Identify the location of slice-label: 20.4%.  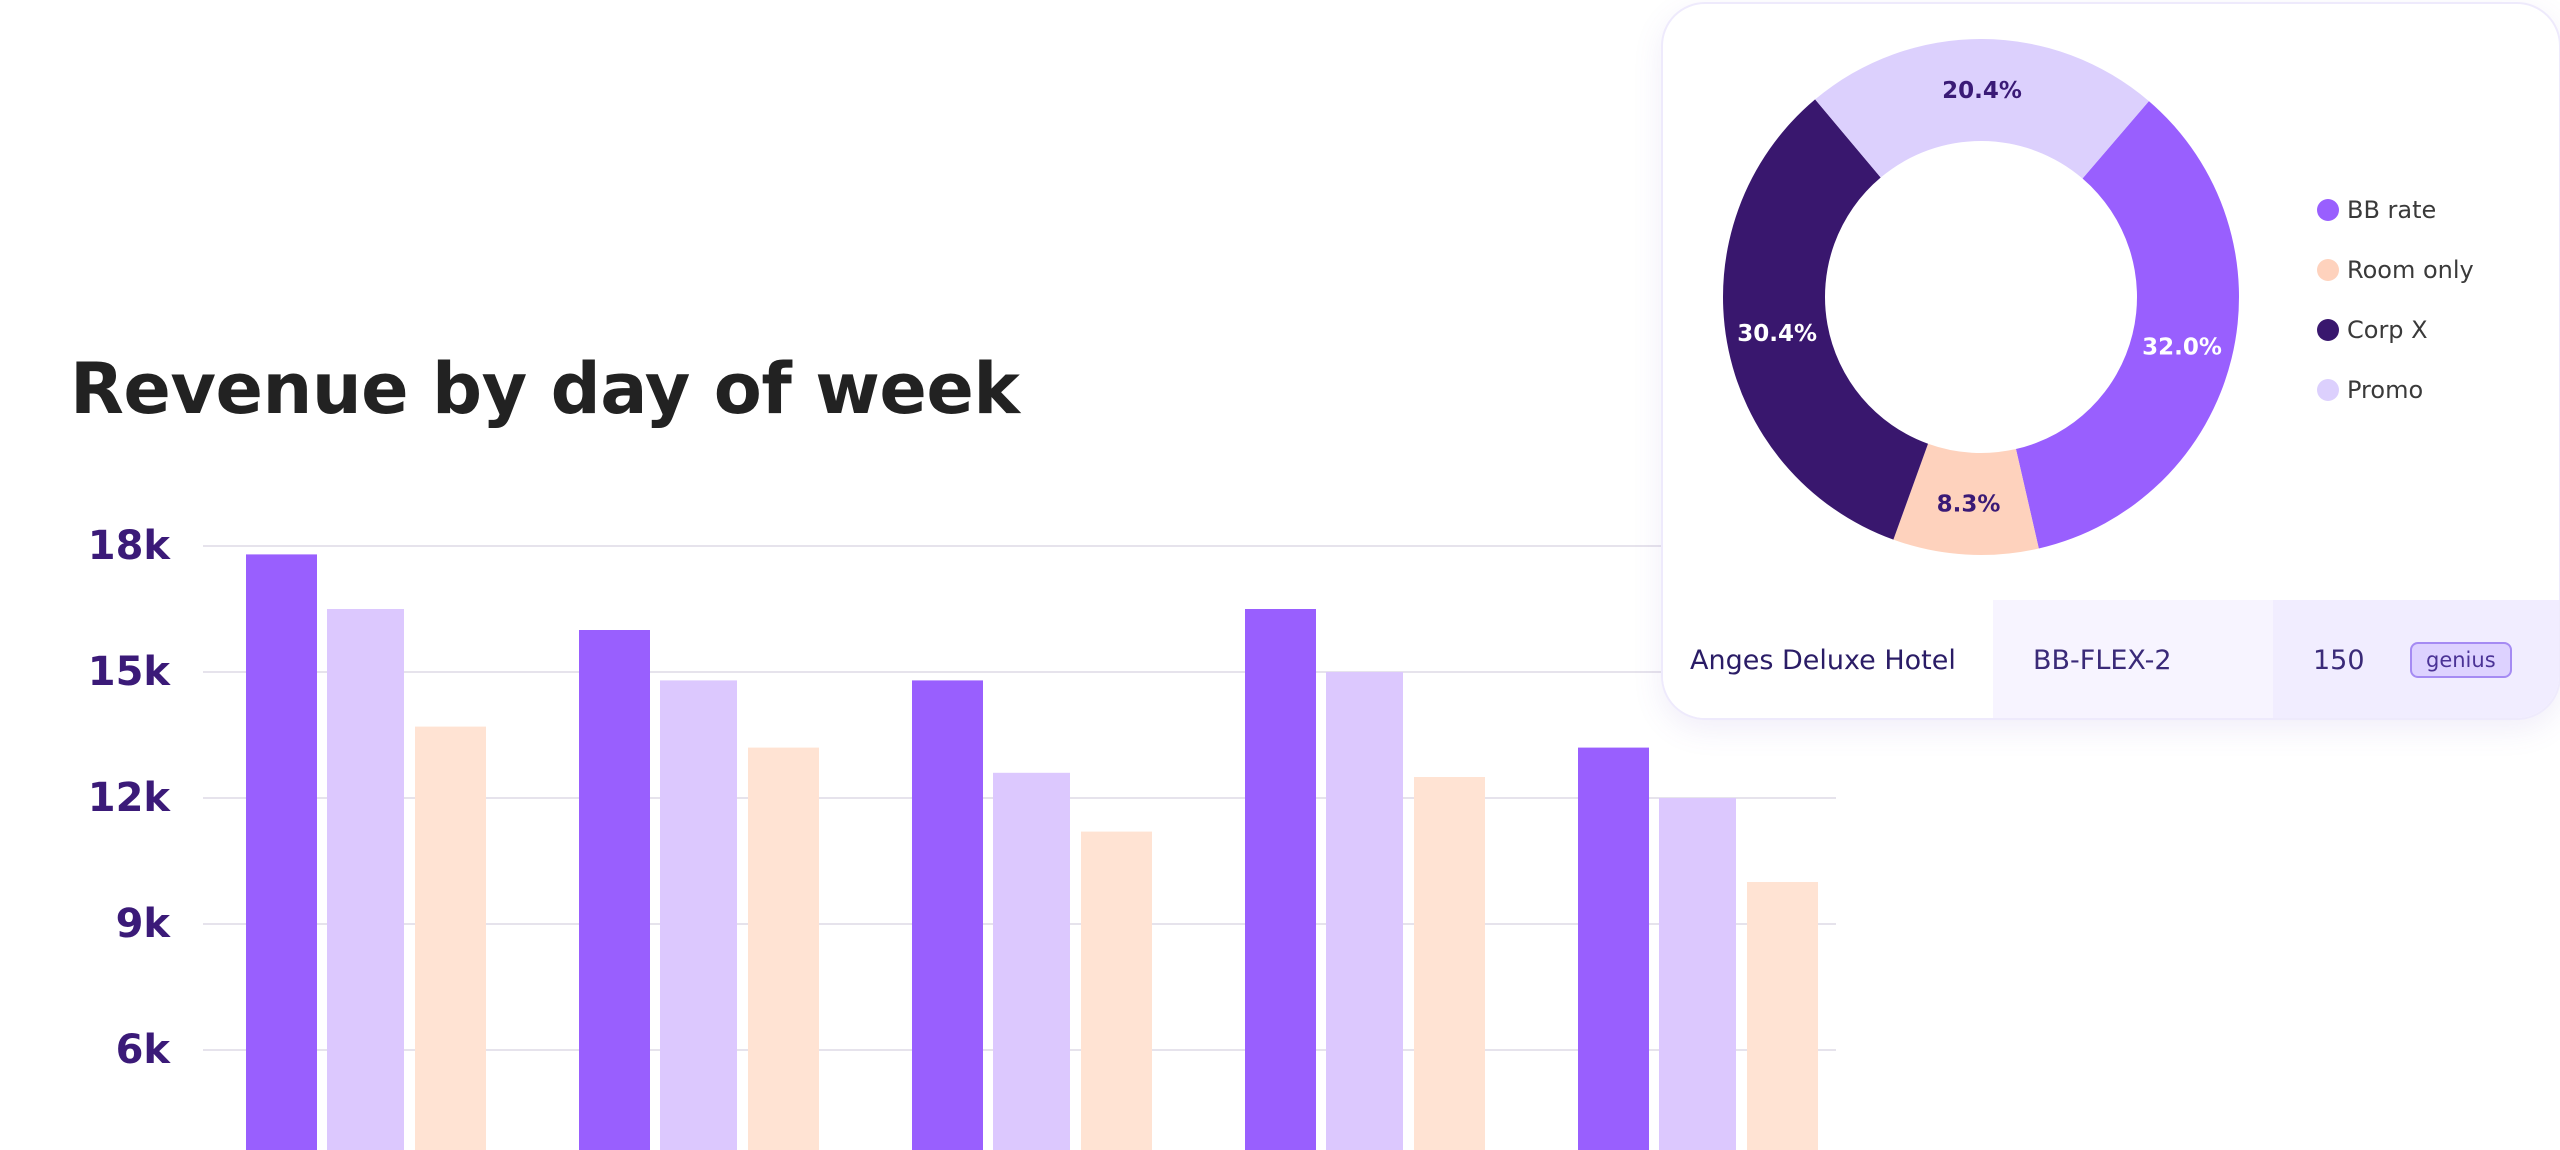
(1982, 91).